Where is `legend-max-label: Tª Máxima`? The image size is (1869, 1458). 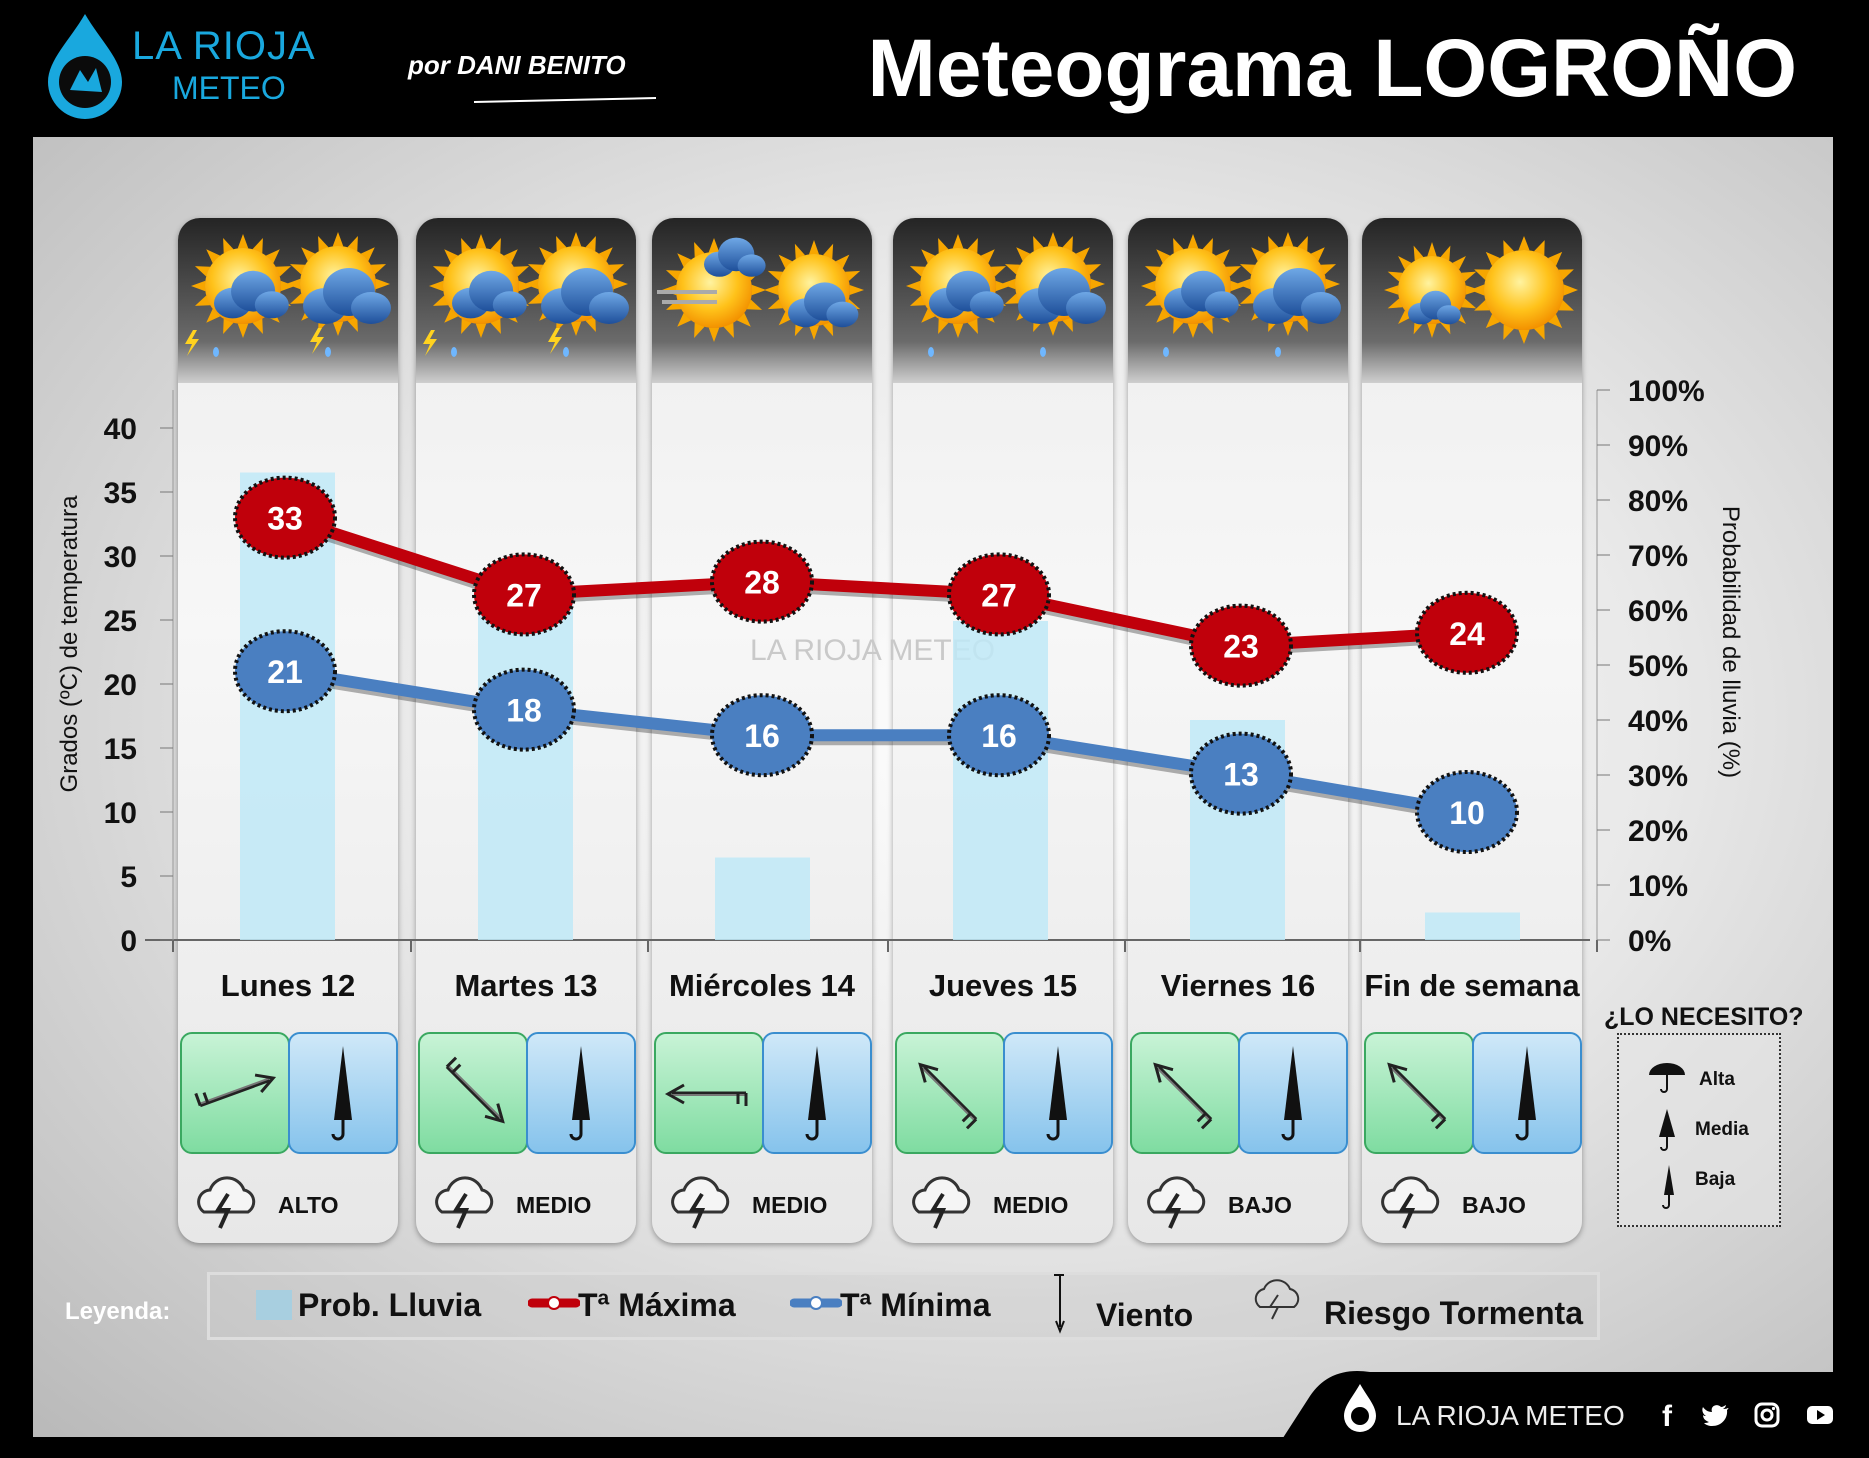 legend-max-label: Tª Máxima is located at coordinates (657, 1305).